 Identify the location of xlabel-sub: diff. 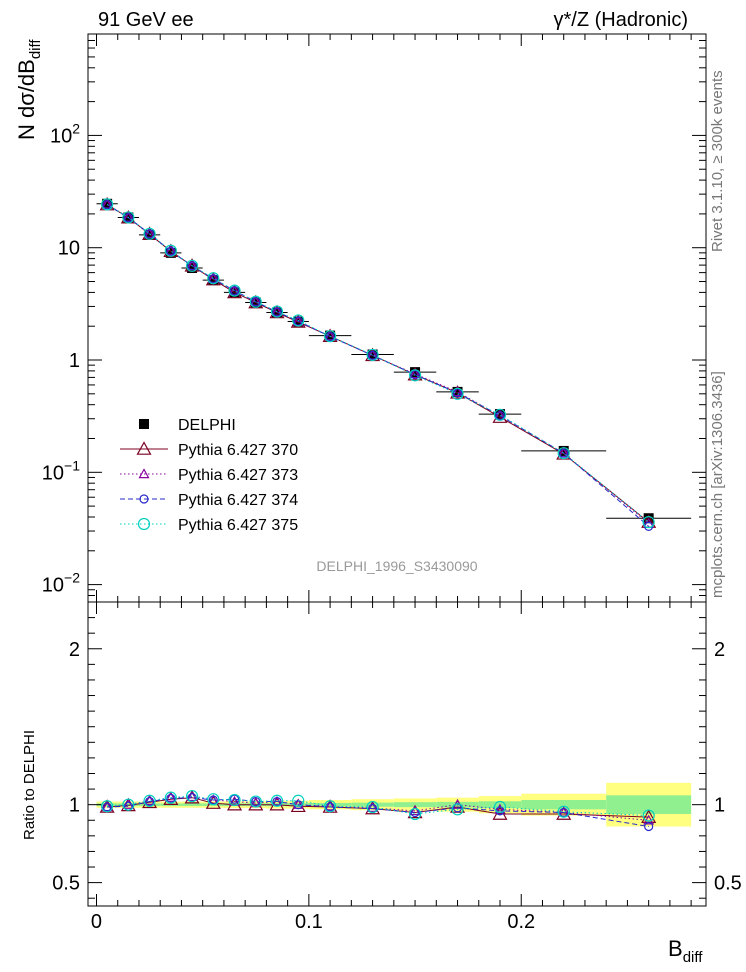
(693, 957).